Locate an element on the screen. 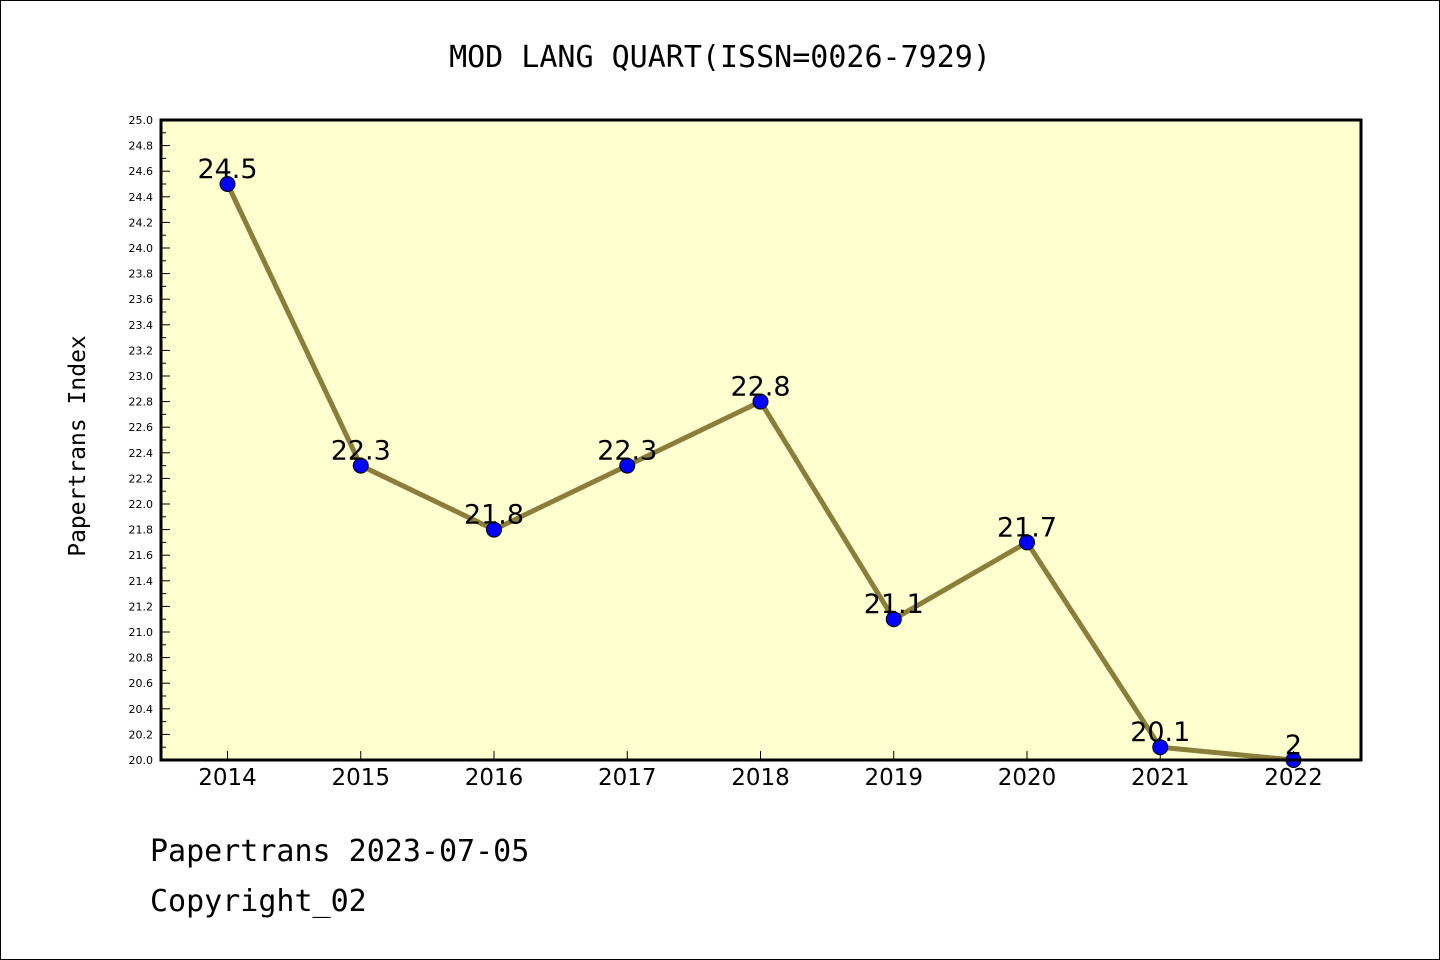  data-label: 22.8 is located at coordinates (760, 387).